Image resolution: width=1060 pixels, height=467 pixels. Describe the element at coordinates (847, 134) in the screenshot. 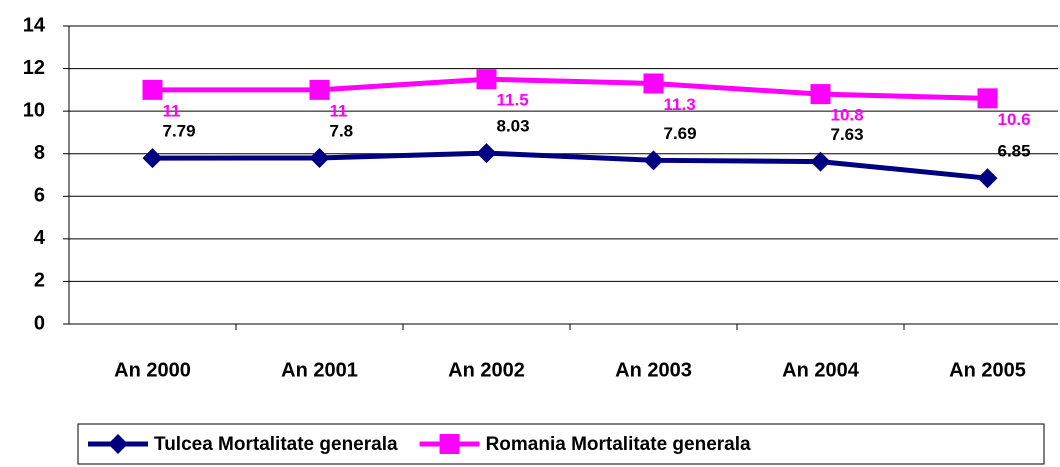

I see `data-label: 7.63` at that location.